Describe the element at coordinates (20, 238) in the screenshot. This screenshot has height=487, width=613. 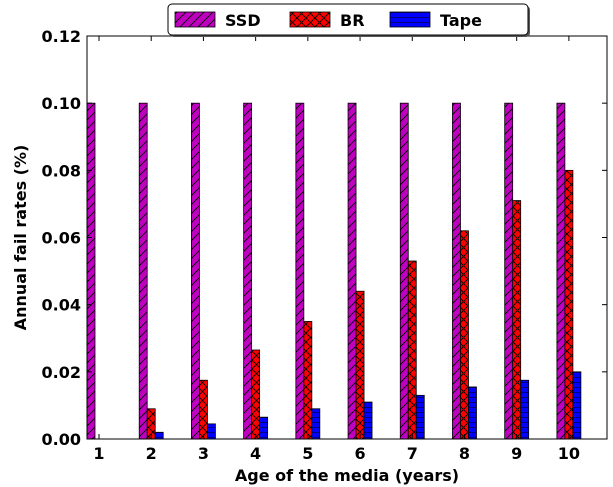
I see `y-axis-label: Annual fail rates (%)` at that location.